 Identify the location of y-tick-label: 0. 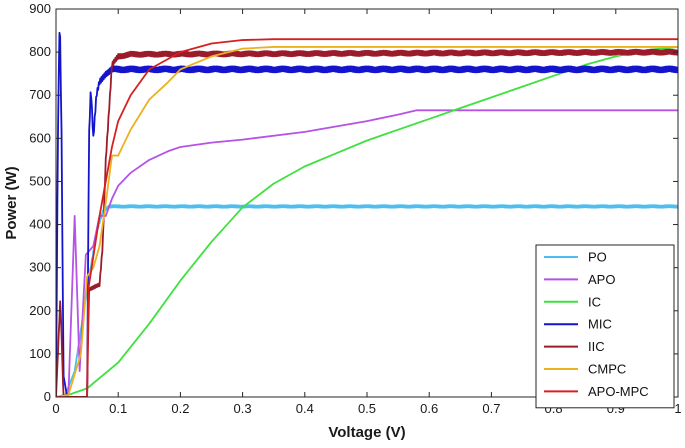
(47, 396).